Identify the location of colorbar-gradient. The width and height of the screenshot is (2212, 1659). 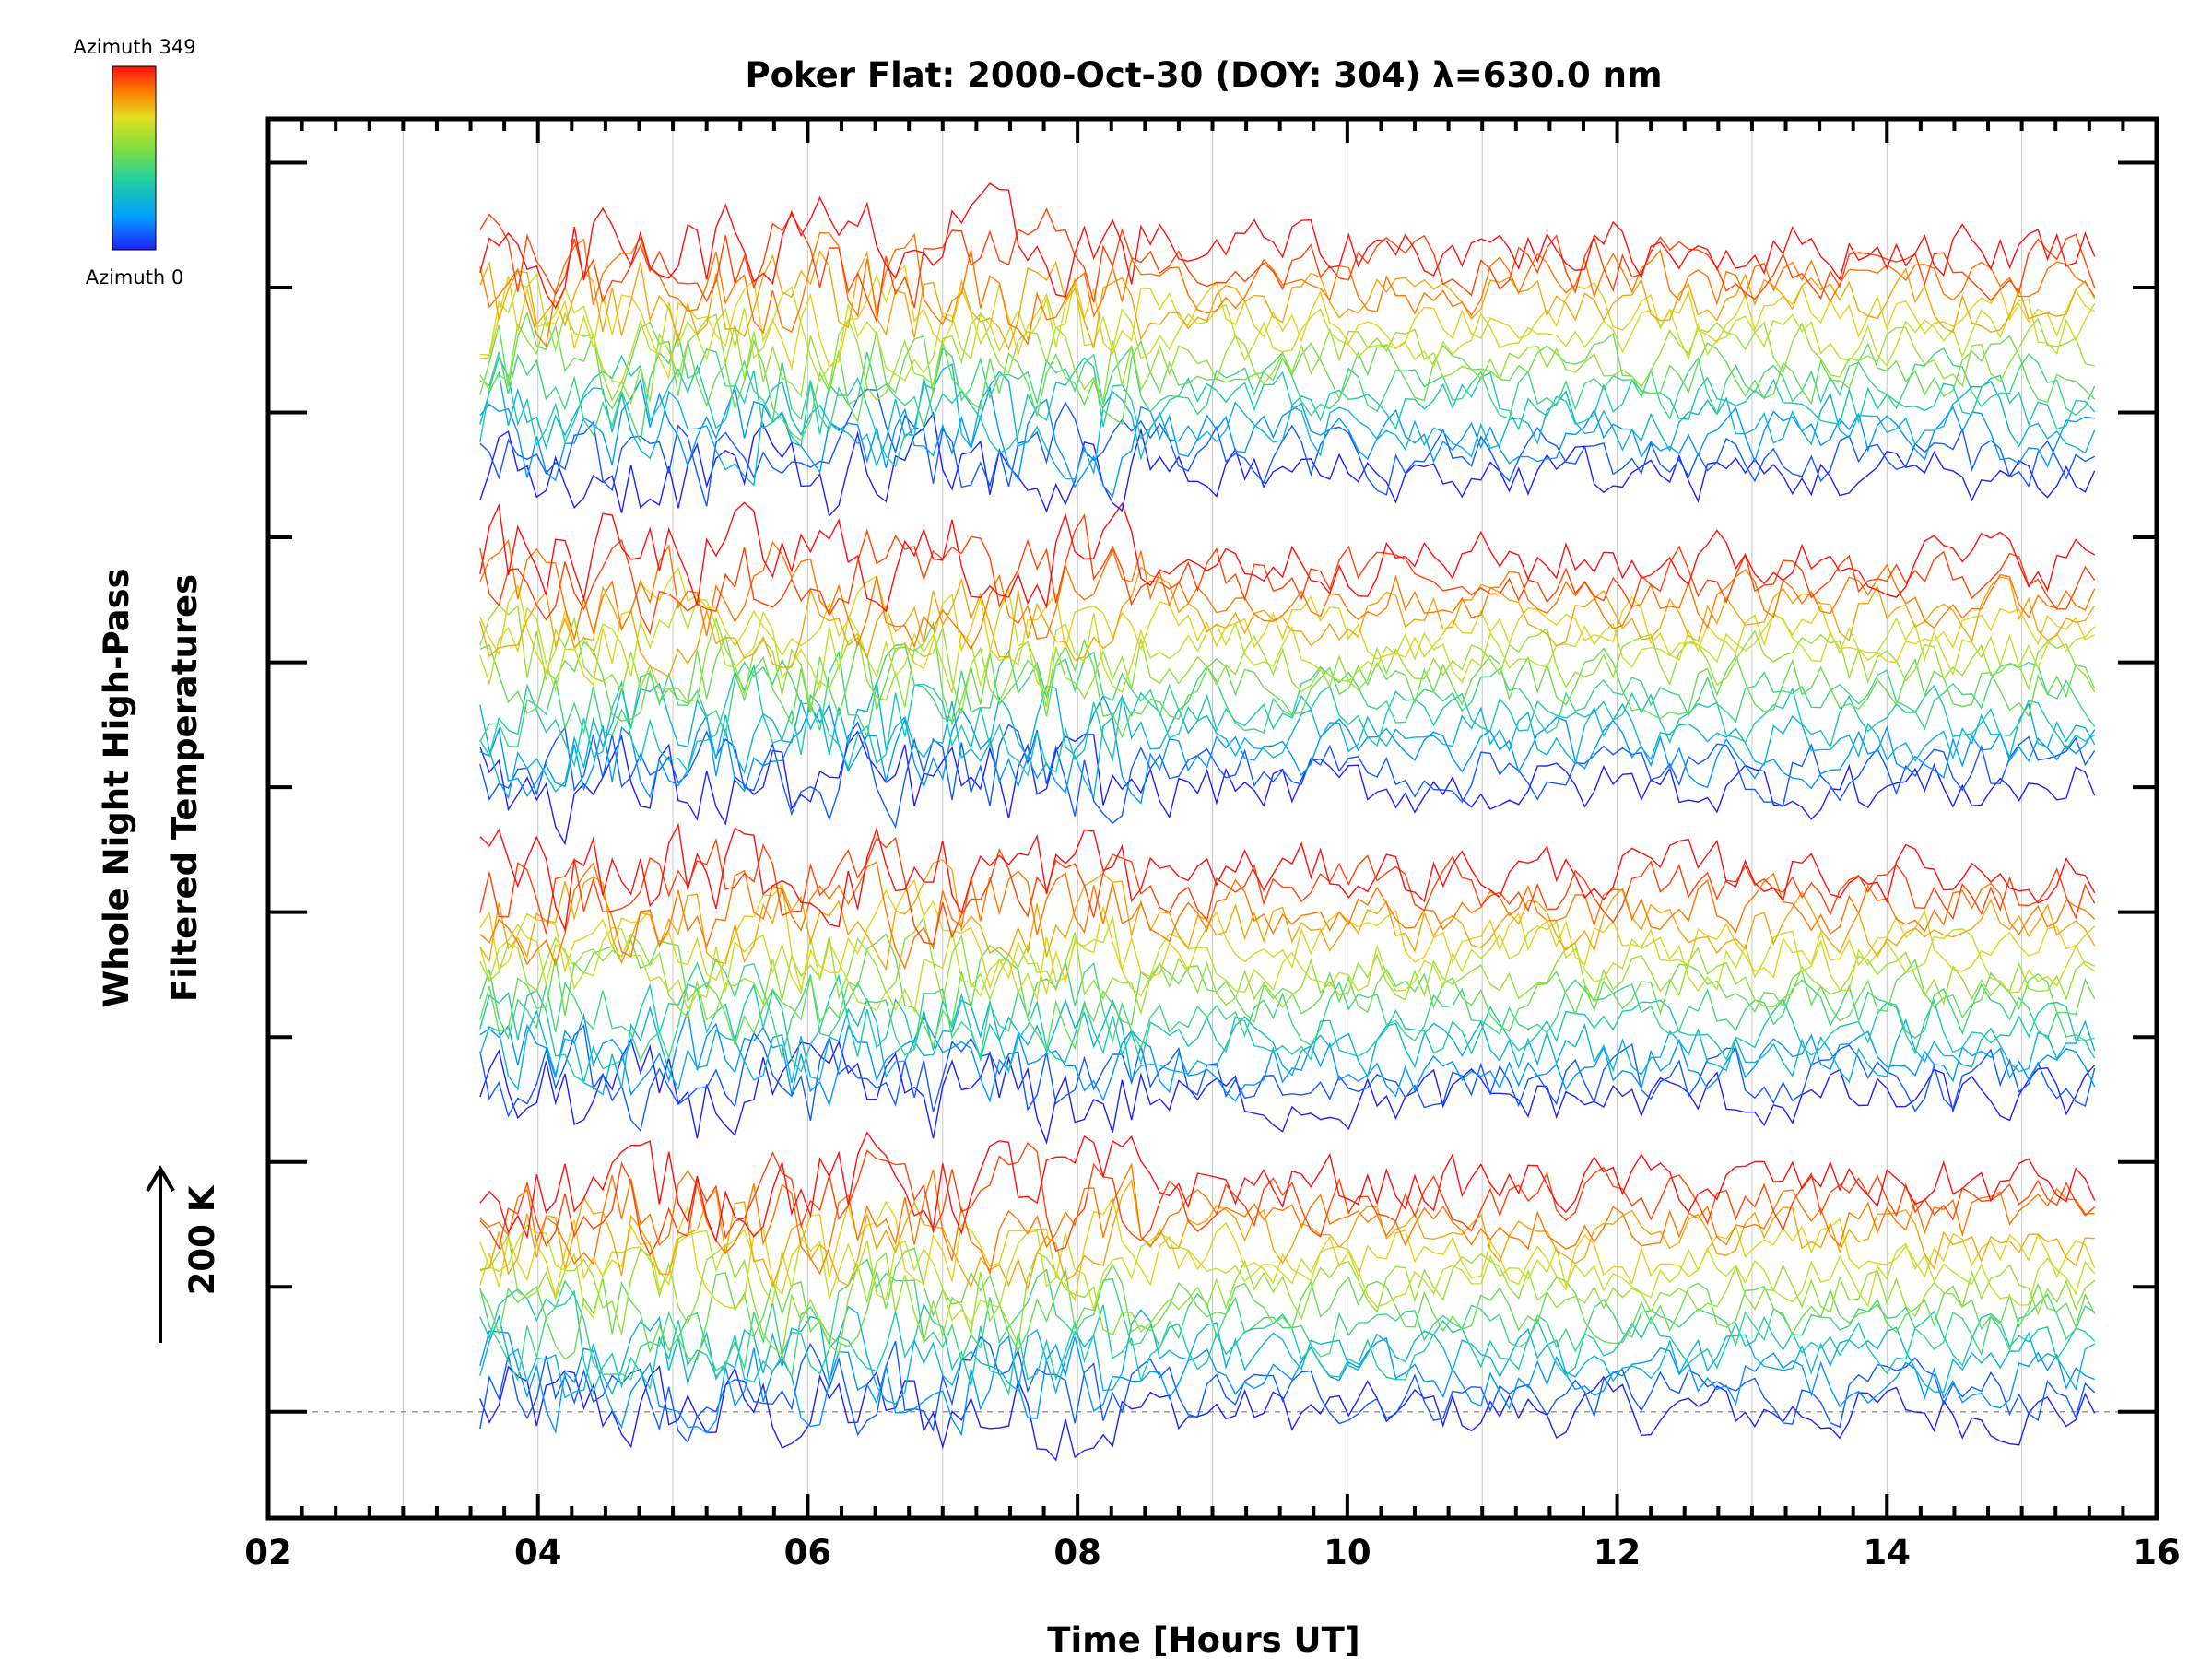
(134, 158).